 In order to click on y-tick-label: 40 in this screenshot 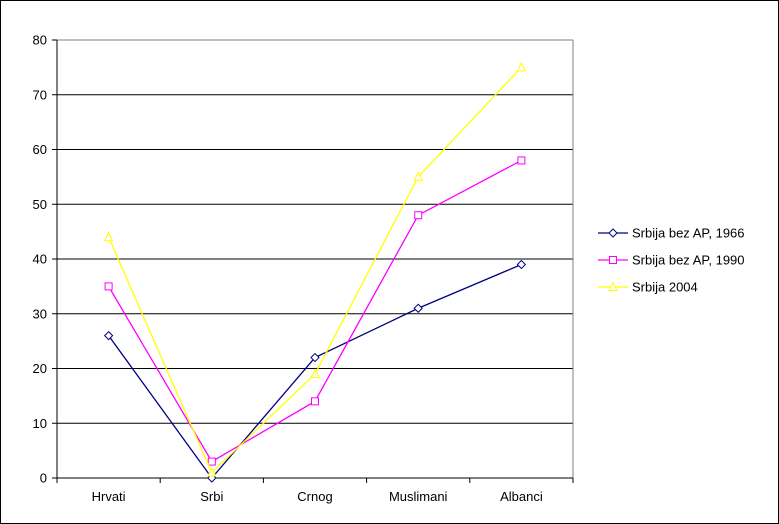, I will do `click(40, 259)`.